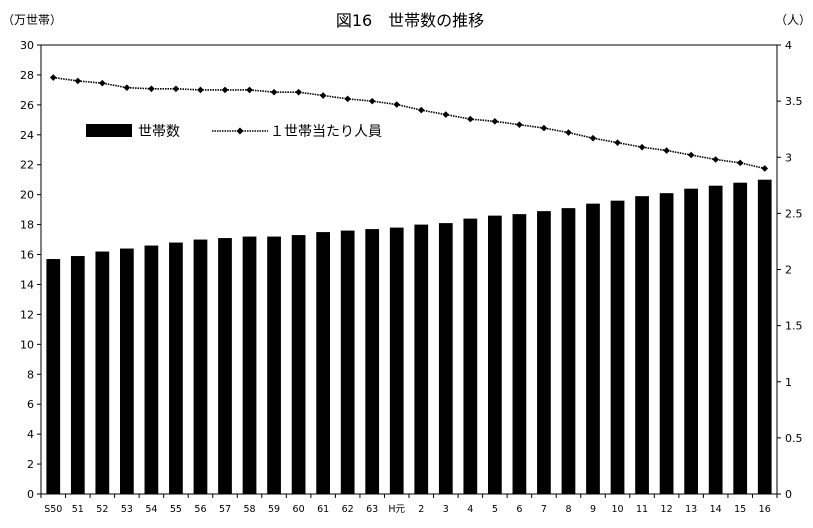 Image resolution: width=813 pixels, height=528 pixels. I want to click on left-tick-label: 14, so click(27, 284).